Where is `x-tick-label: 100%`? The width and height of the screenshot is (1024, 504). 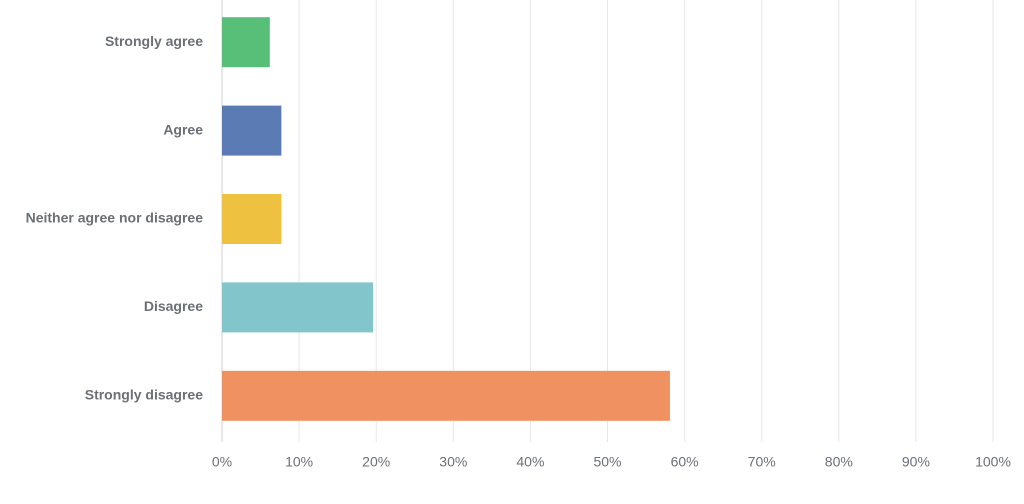 x-tick-label: 100% is located at coordinates (993, 462).